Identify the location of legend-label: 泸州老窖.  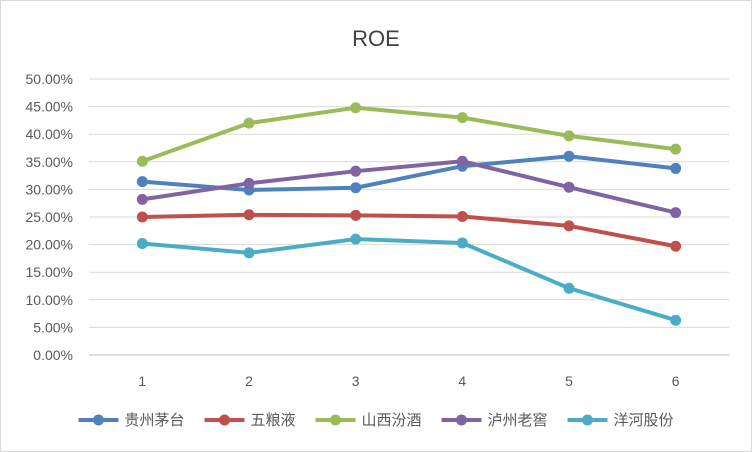
(518, 420).